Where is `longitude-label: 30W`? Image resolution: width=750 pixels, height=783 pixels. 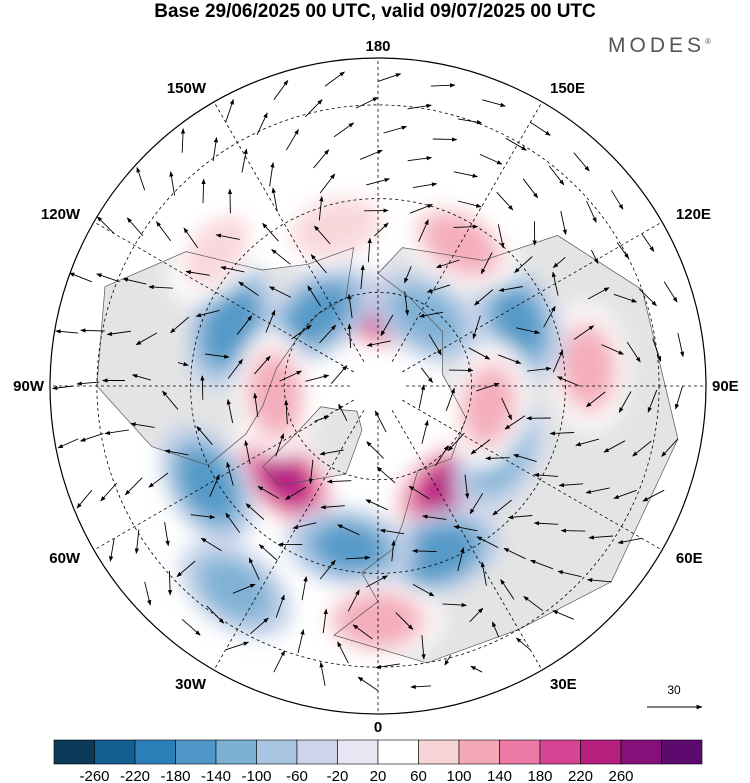 longitude-label: 30W is located at coordinates (191, 684).